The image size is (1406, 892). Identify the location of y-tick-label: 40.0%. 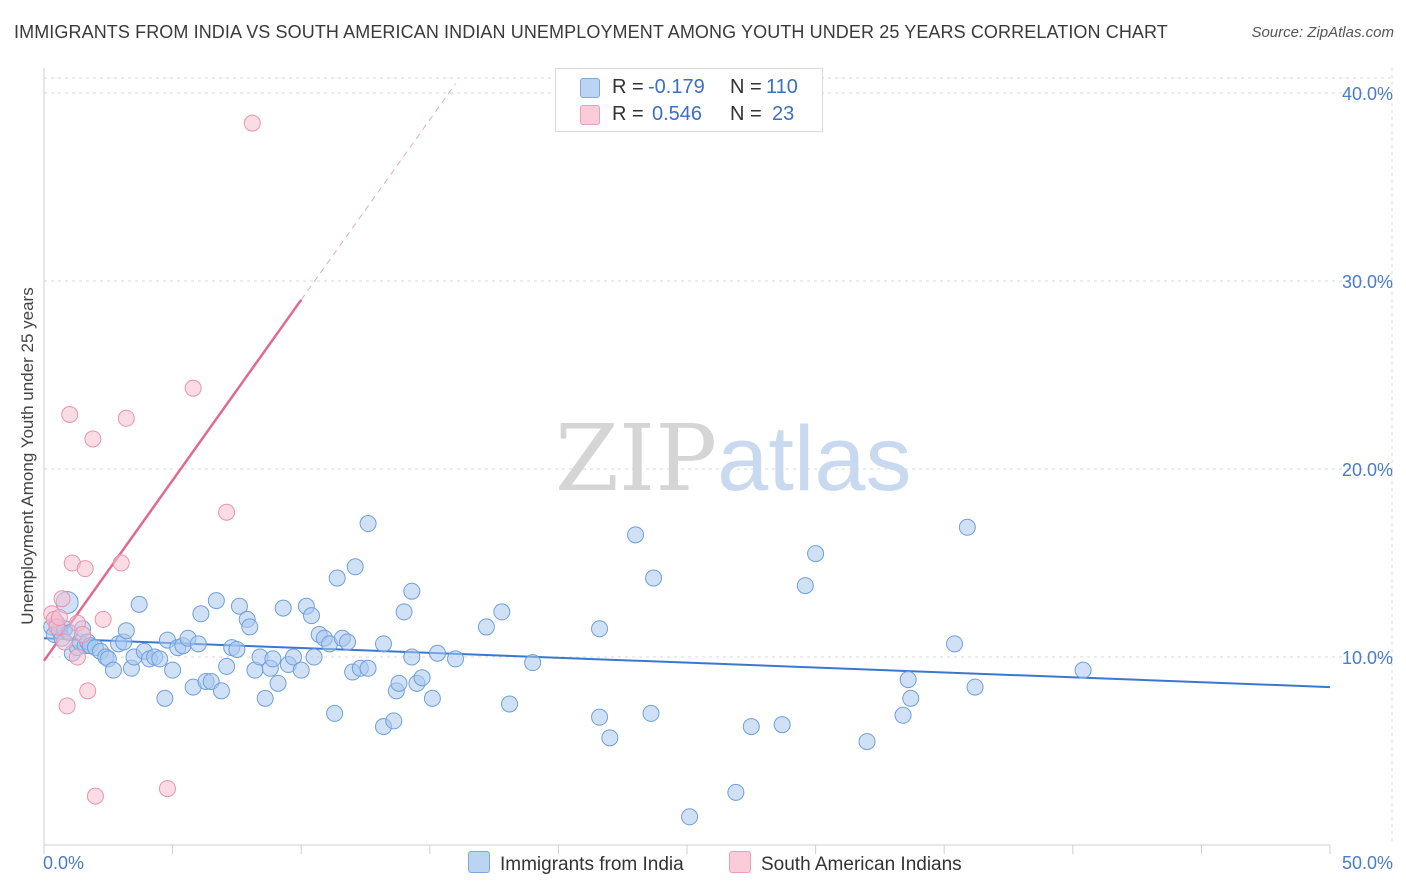
(1367, 94).